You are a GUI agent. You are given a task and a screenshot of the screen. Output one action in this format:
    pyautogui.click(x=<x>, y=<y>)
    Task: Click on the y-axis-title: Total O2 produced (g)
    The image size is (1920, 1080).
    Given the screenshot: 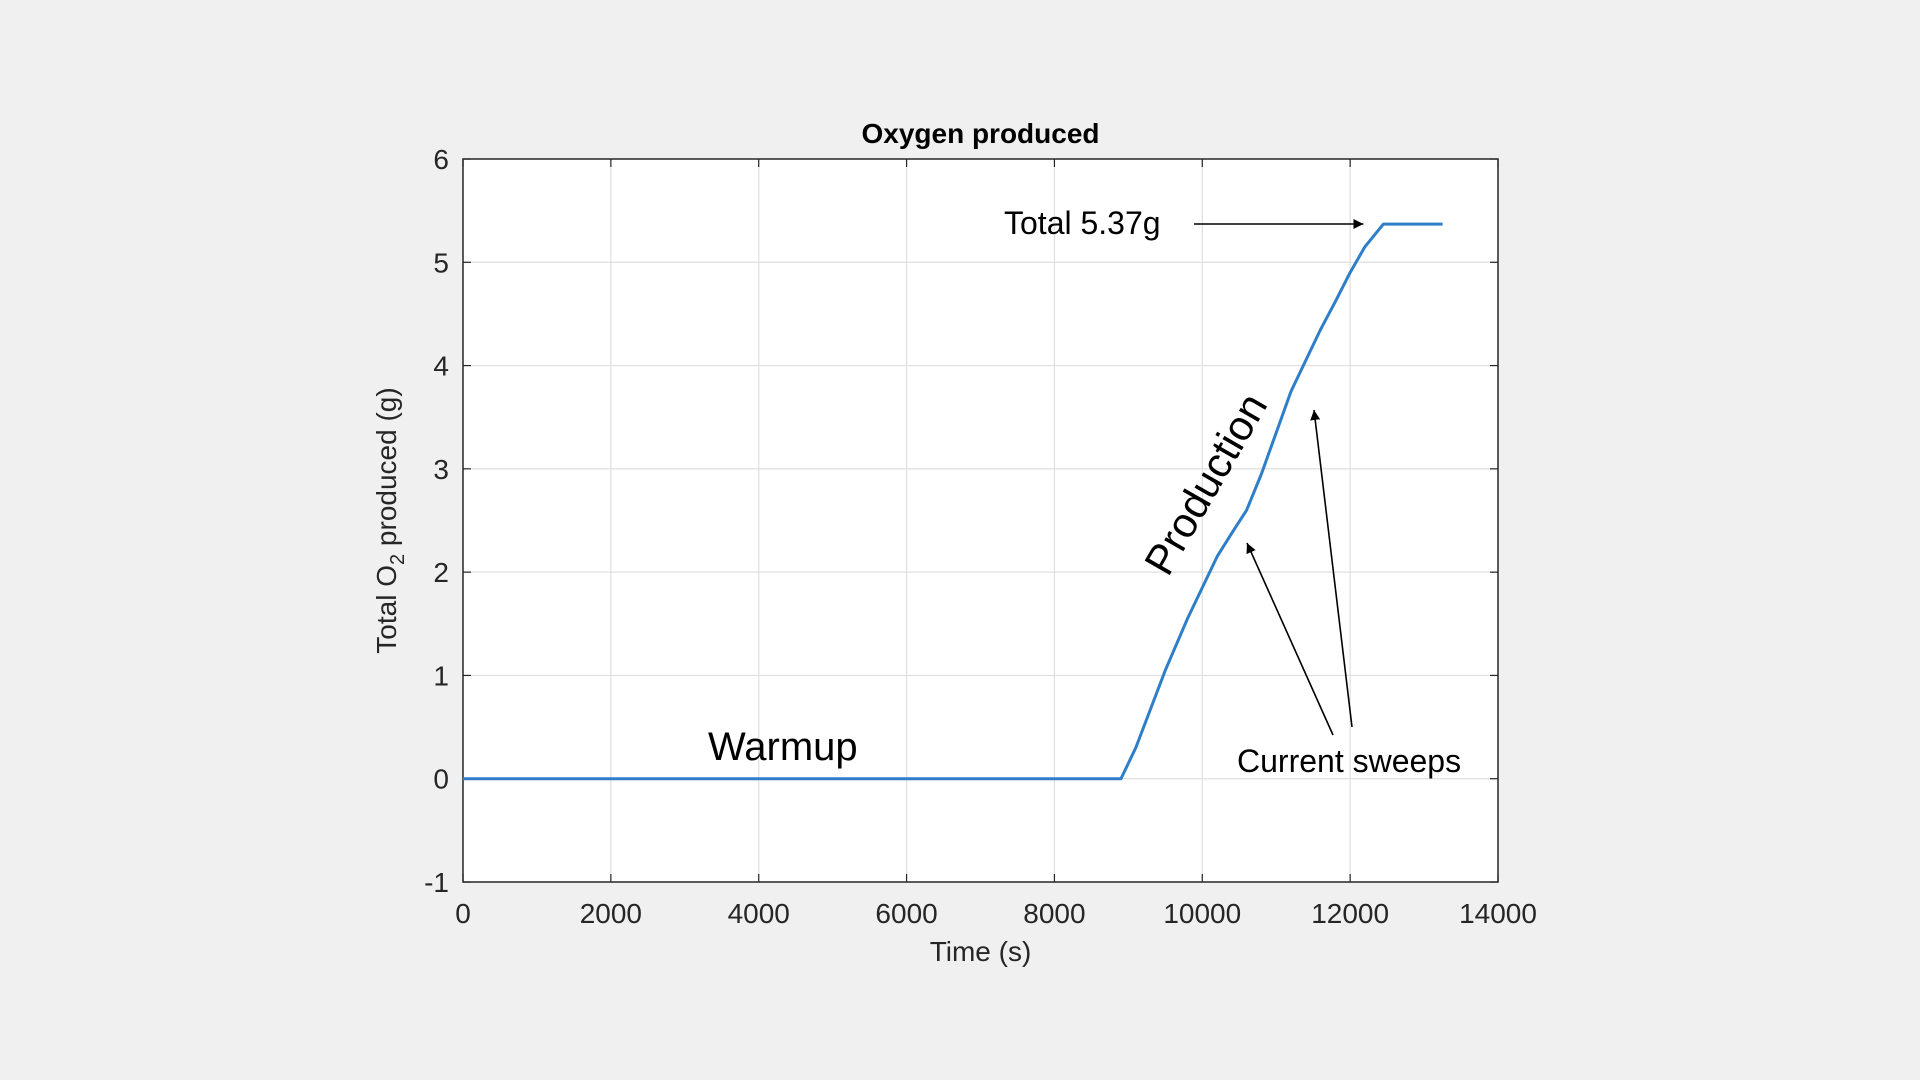 What is the action you would take?
    pyautogui.click(x=390, y=520)
    